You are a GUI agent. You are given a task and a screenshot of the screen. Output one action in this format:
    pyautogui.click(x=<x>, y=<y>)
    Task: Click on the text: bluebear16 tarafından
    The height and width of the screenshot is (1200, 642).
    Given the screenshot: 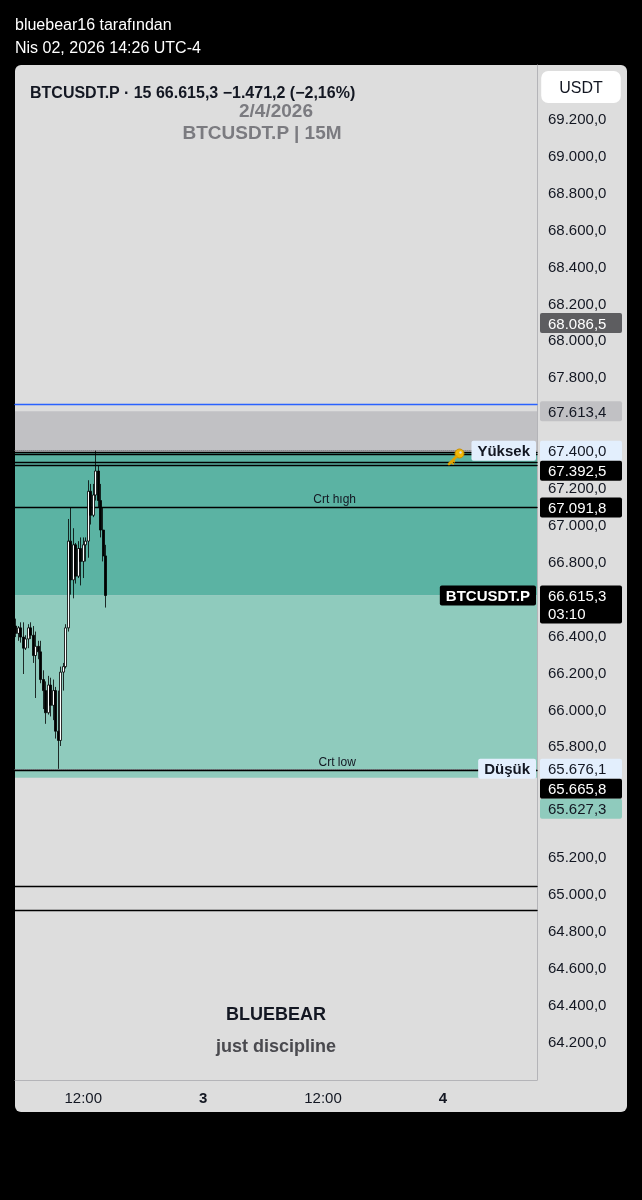 What is the action you would take?
    pyautogui.click(x=93, y=24)
    